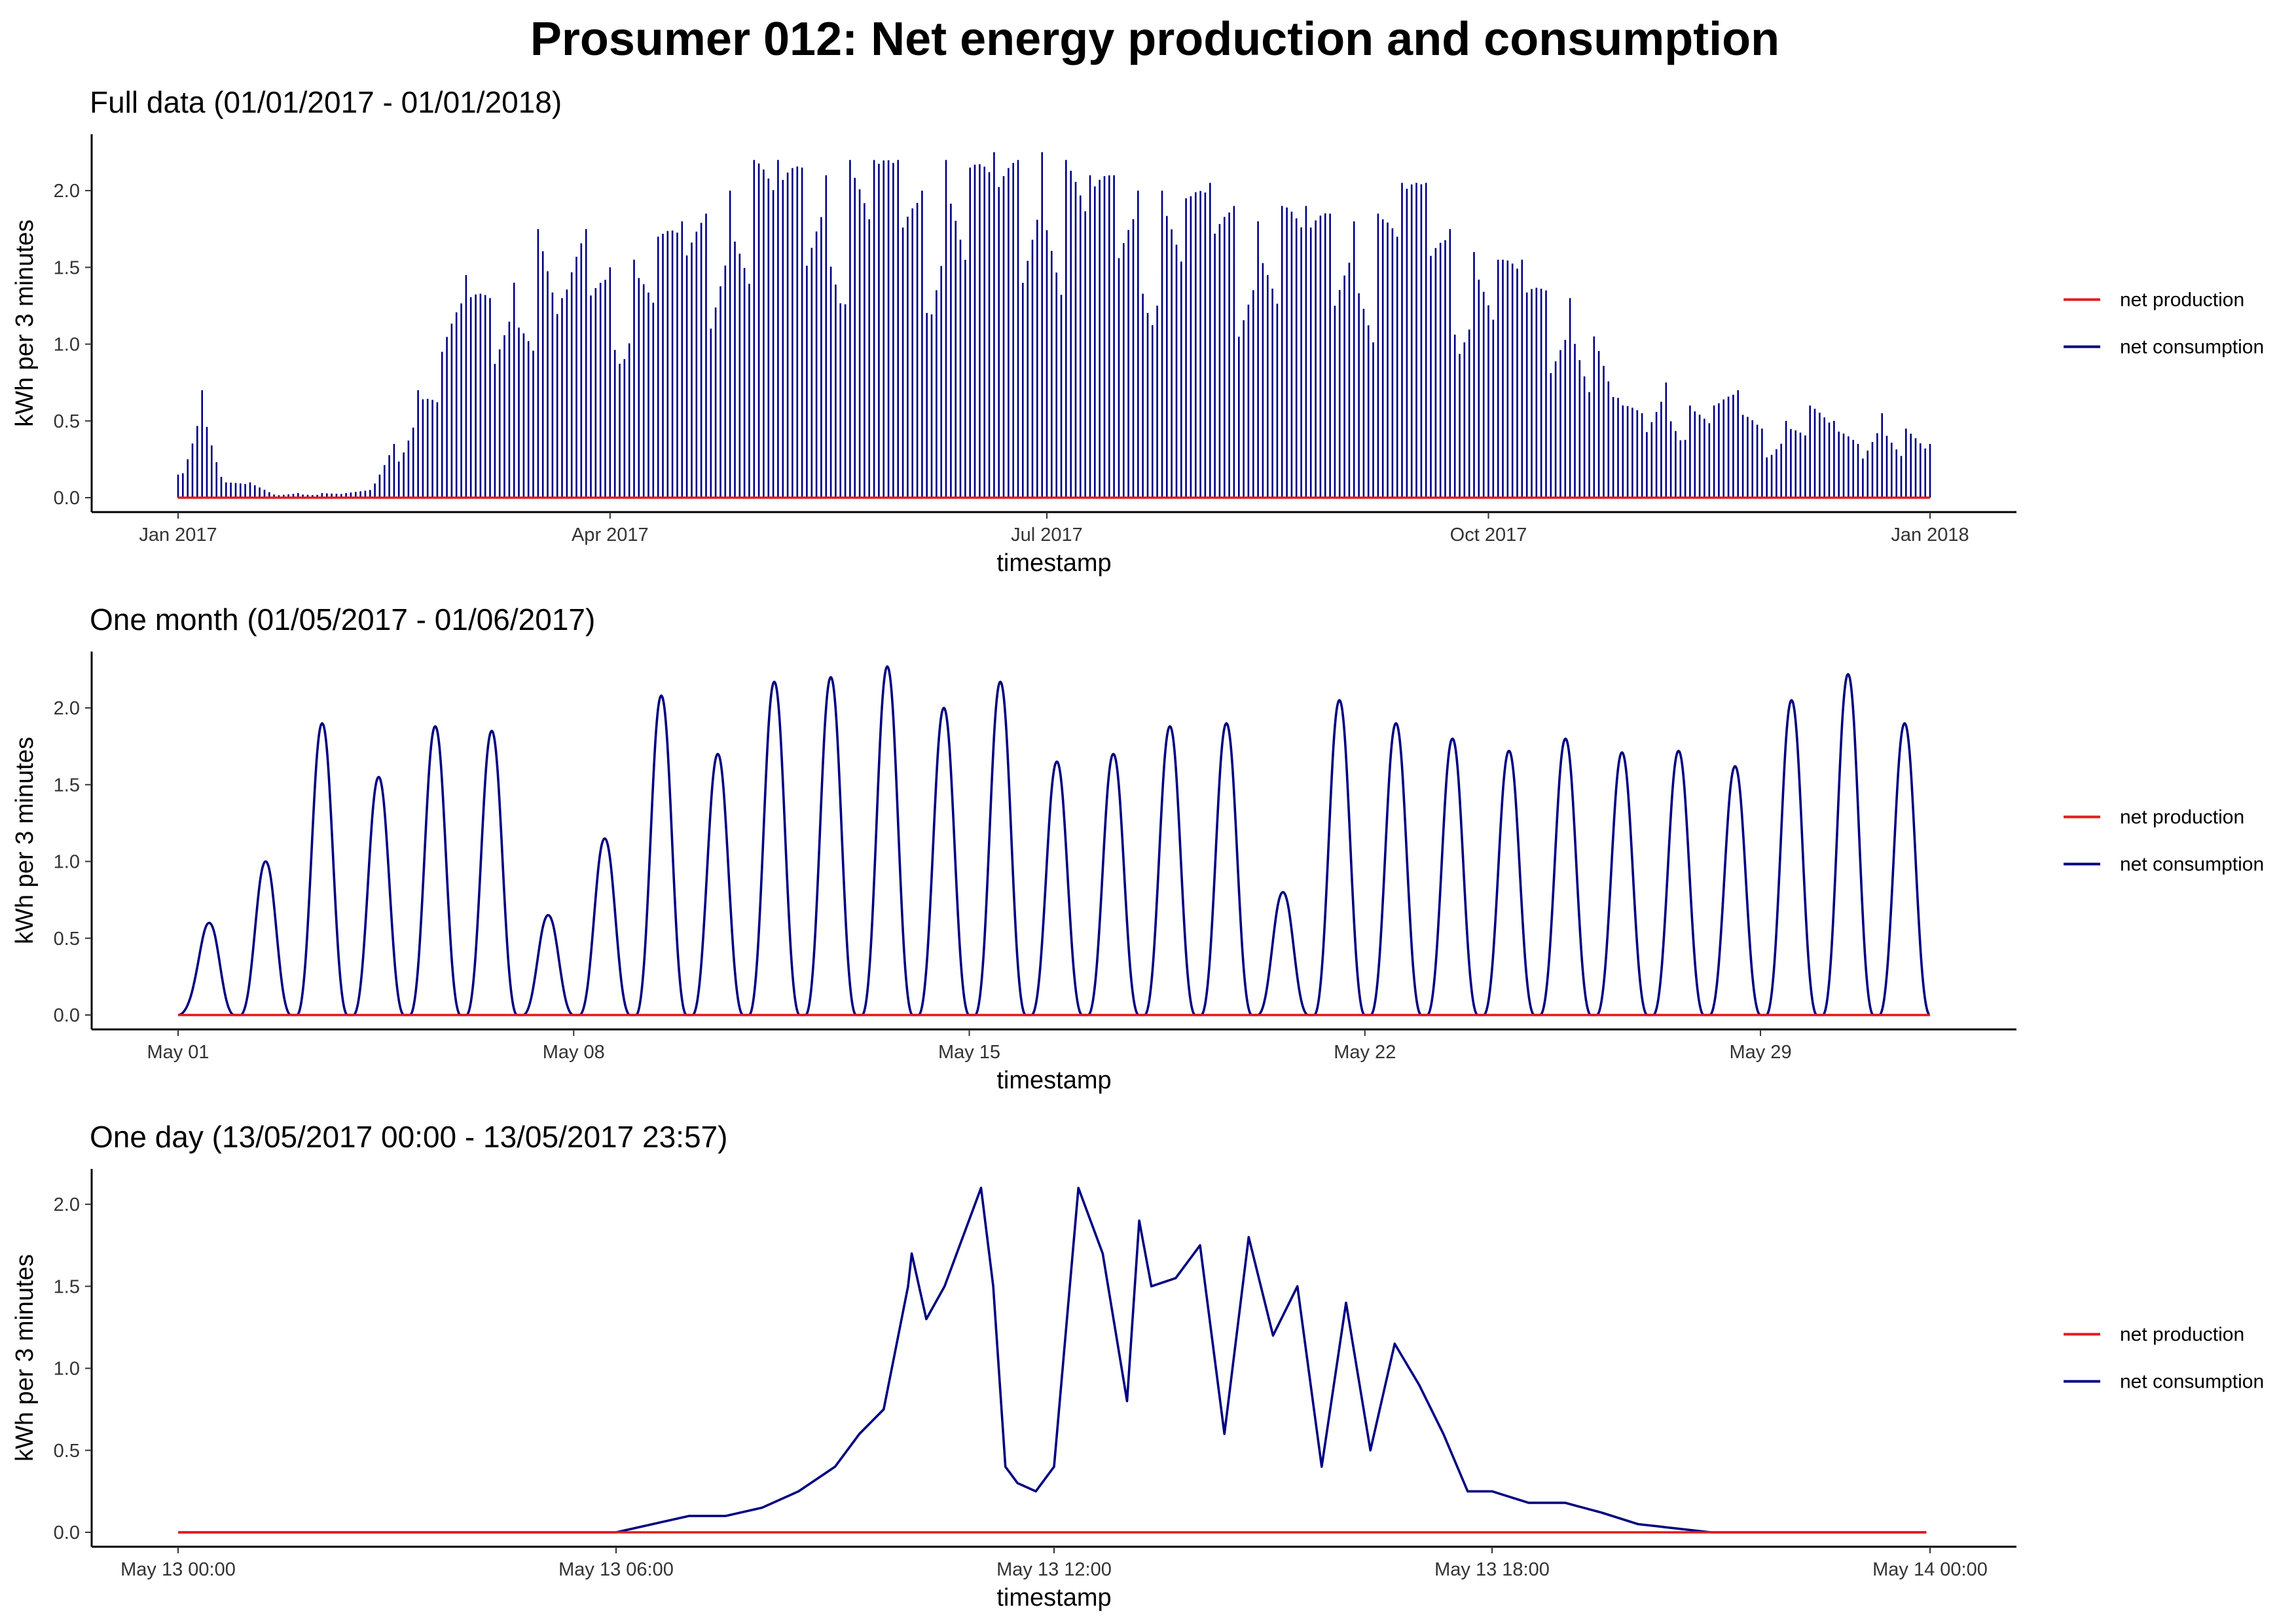 Image resolution: width=2296 pixels, height=1624 pixels. Describe the element at coordinates (1047, 535) in the screenshot. I see `x-tick-label: Jul 2017` at that location.